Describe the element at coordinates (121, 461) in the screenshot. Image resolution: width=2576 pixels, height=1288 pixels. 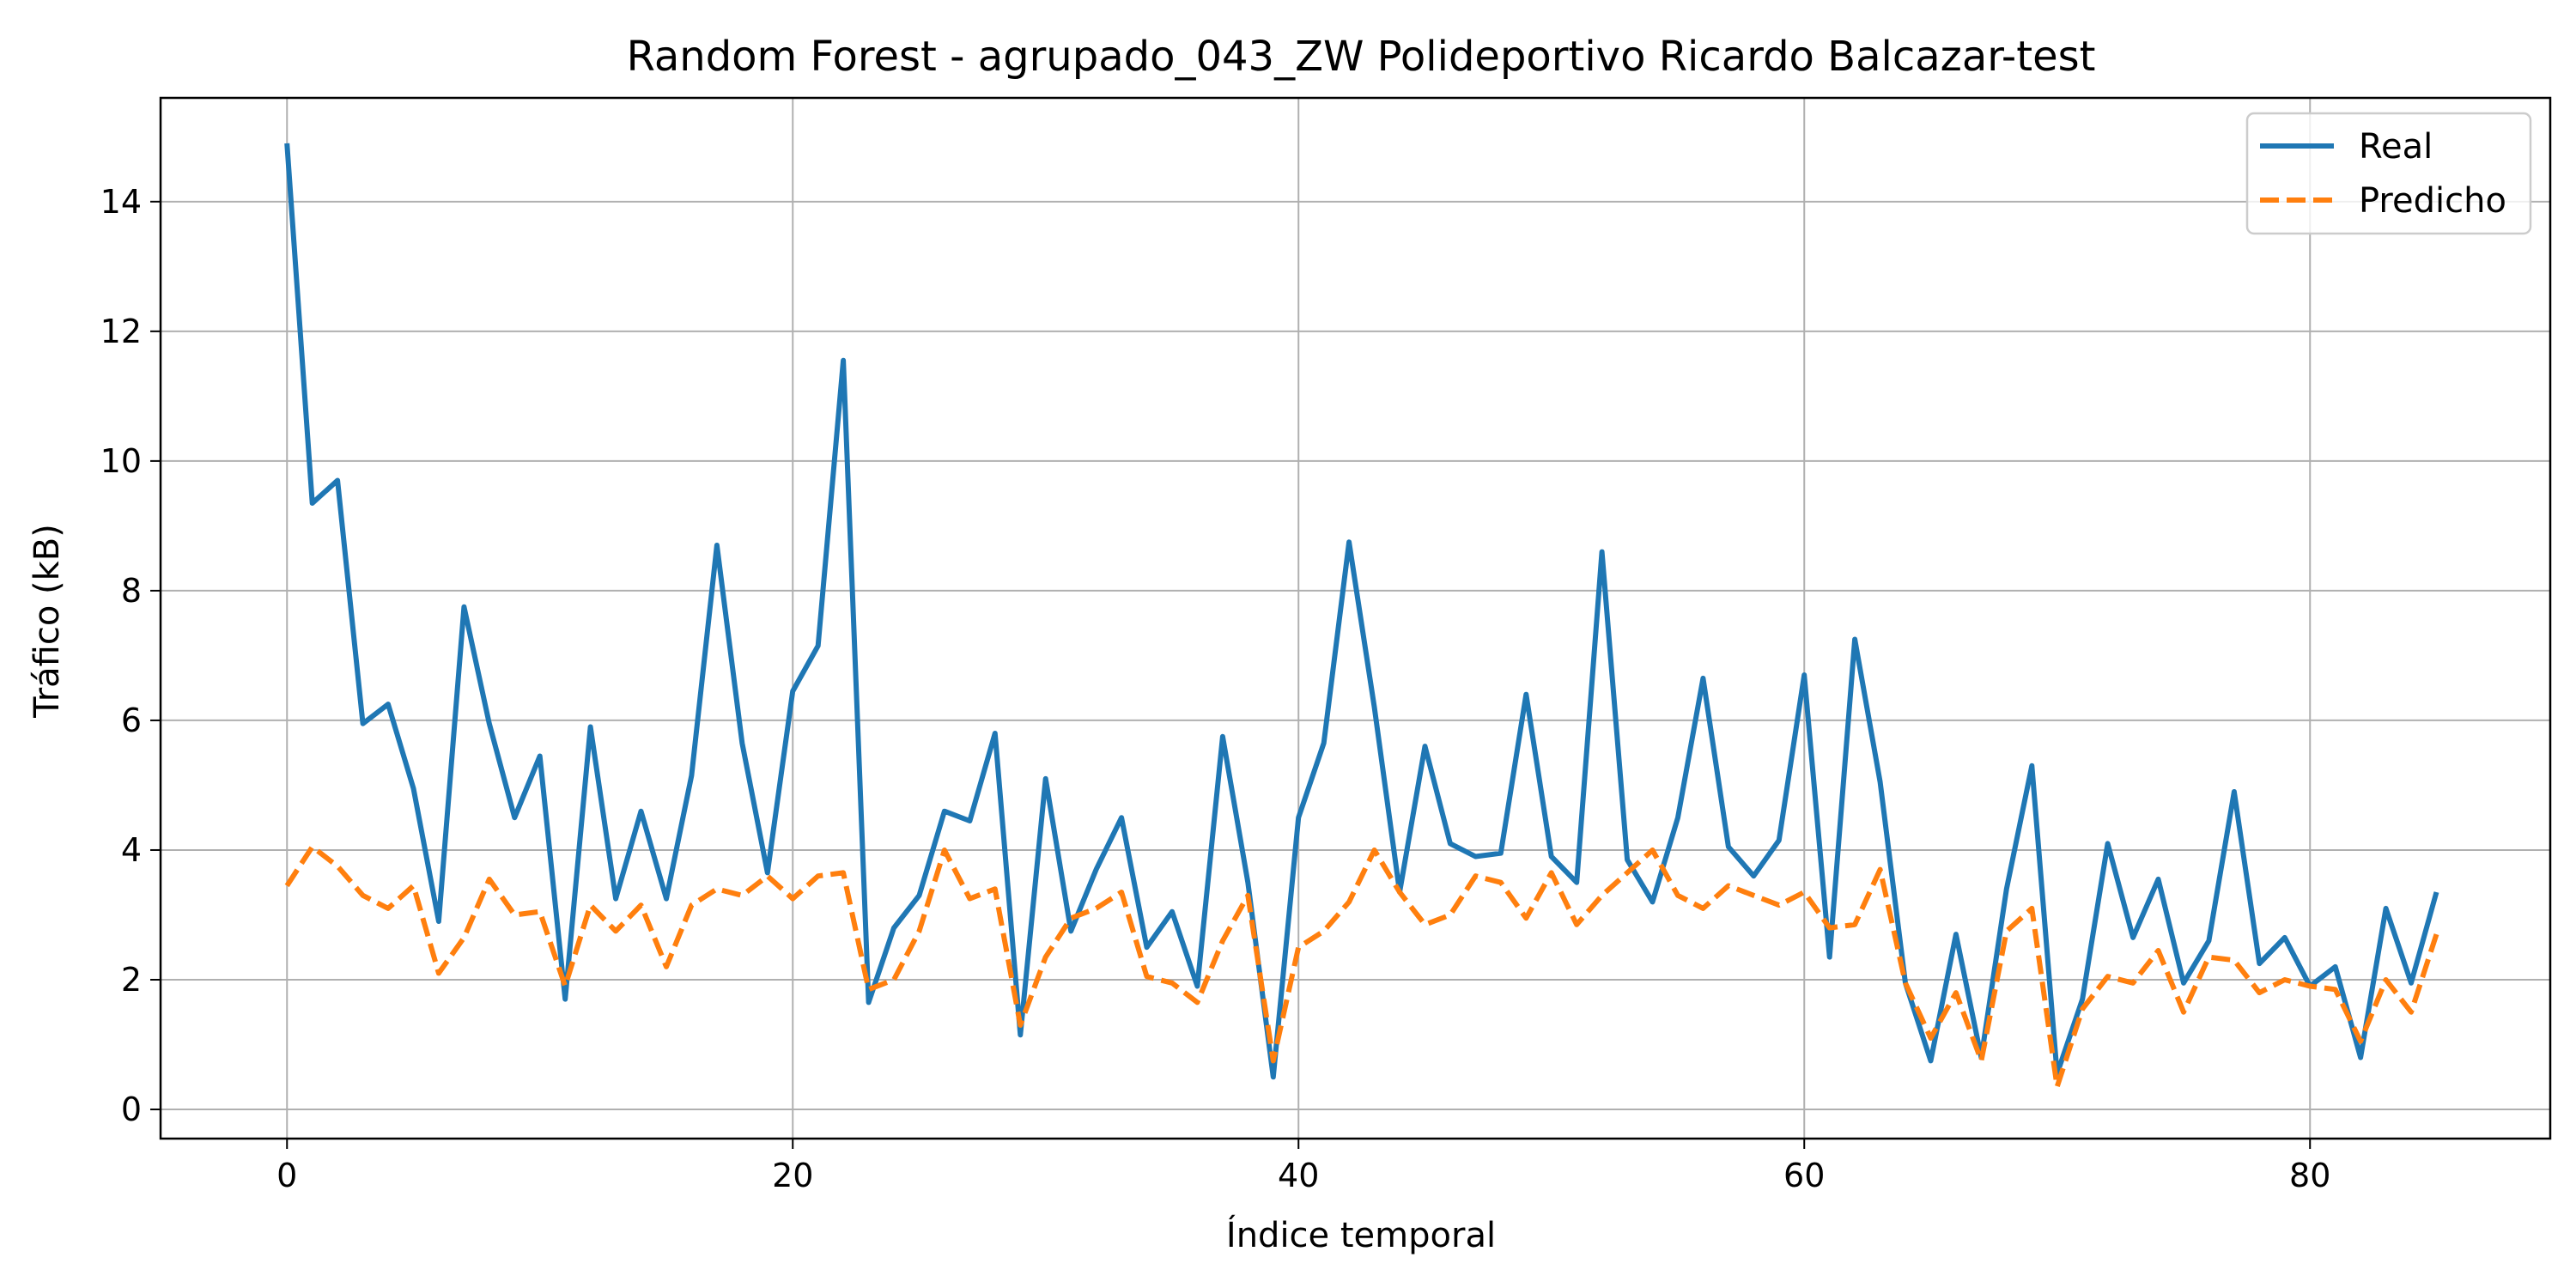
I see `y-tick-label: 10` at that location.